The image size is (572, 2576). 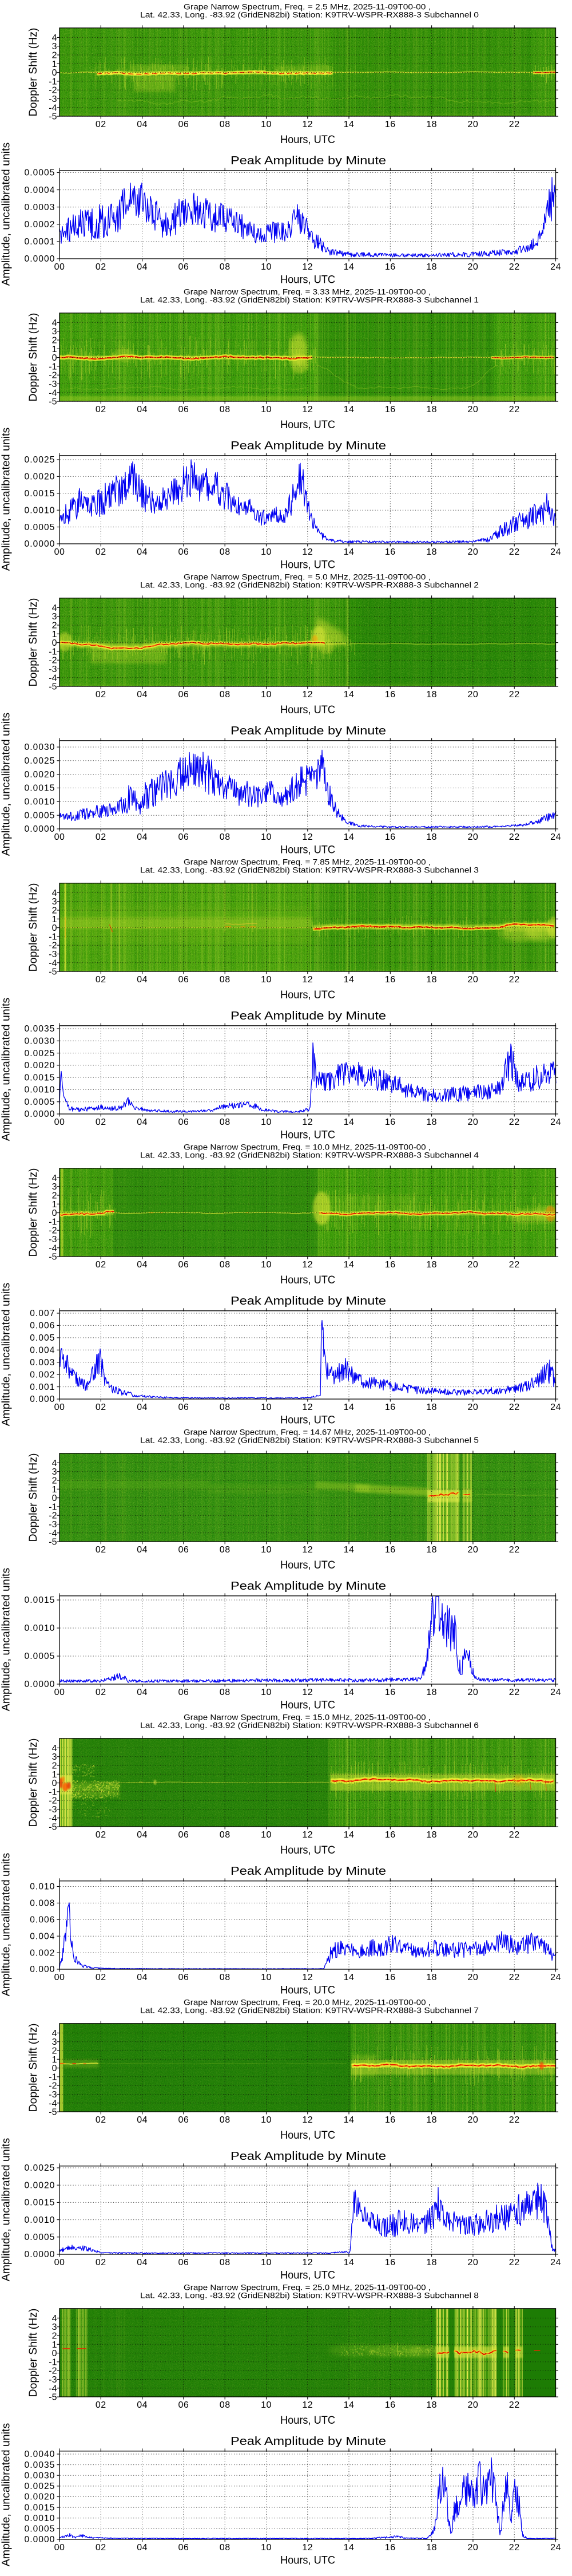 What do you see at coordinates (42, 1920) in the screenshot?
I see `svg-text: 0.006` at bounding box center [42, 1920].